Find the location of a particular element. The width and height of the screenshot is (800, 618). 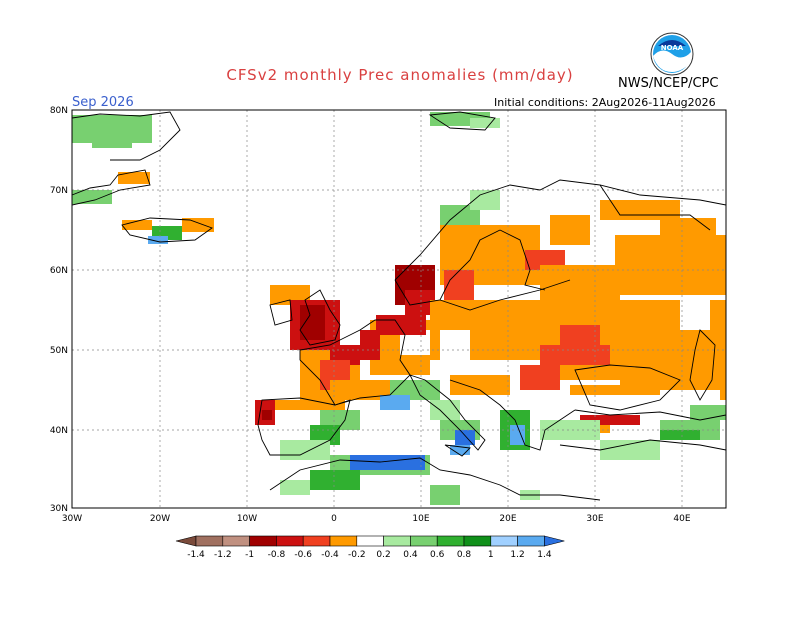

lat-label-70n: 70N is located at coordinates (59, 191).